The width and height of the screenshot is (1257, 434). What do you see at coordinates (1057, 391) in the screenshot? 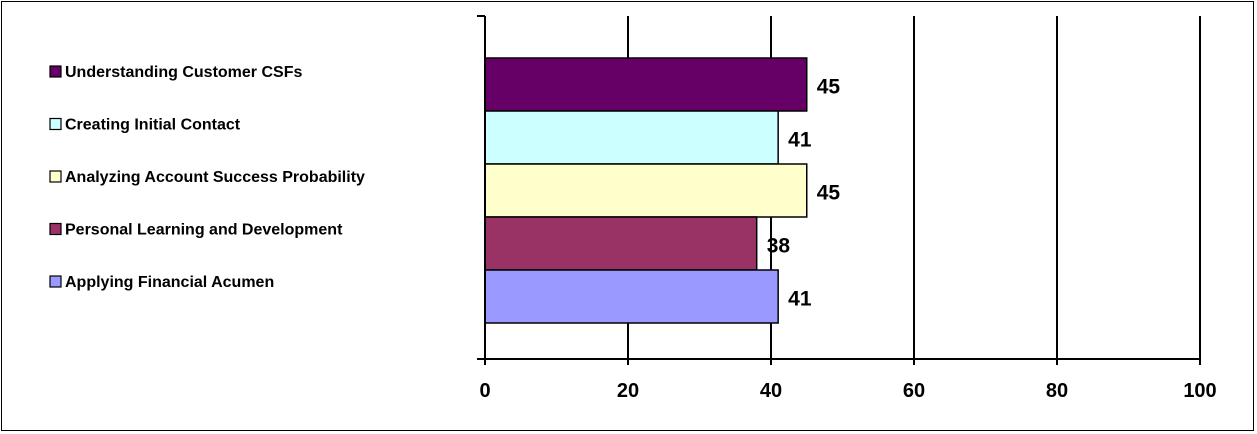
I see `x-tick-label: 80` at bounding box center [1057, 391].